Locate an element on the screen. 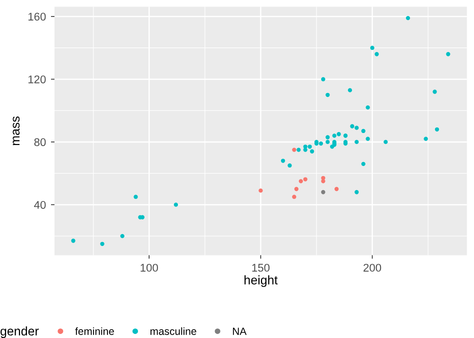 The height and width of the screenshot is (338, 474). y-tick-label: 80 is located at coordinates (40, 142).